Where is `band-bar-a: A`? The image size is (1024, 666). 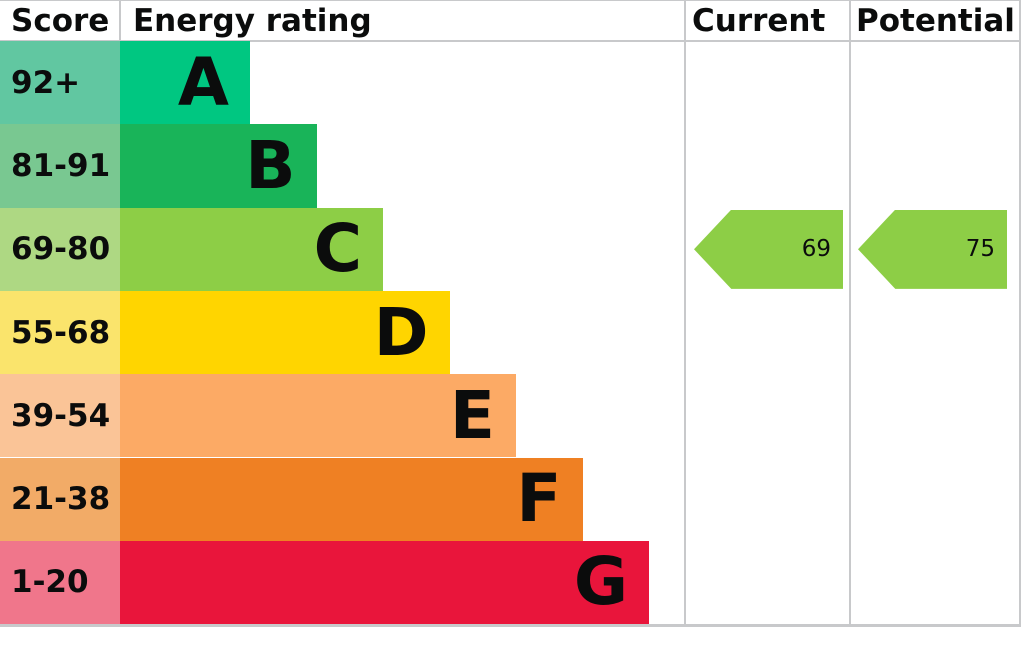 band-bar-a: A is located at coordinates (185, 83).